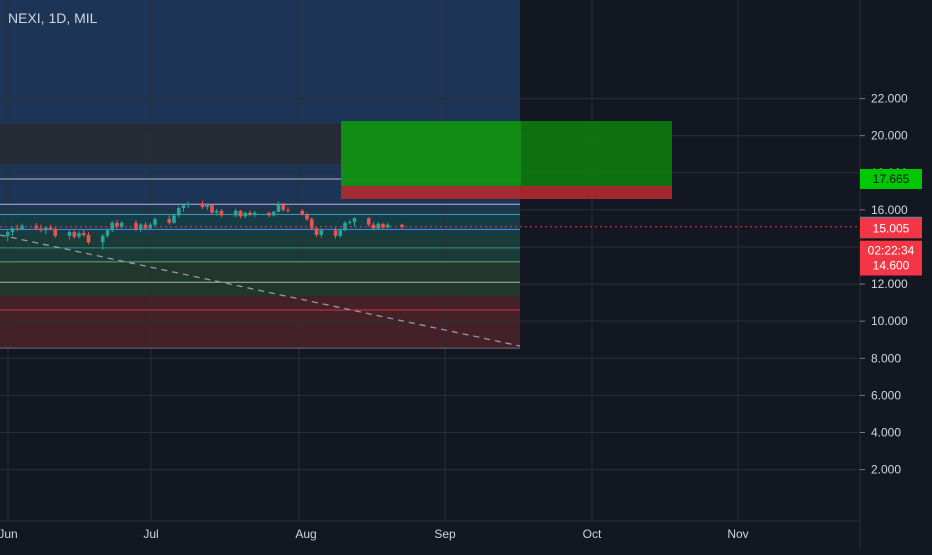 The width and height of the screenshot is (932, 555). Describe the element at coordinates (431, 153) in the screenshot. I see `position-profit-zone-light` at that location.